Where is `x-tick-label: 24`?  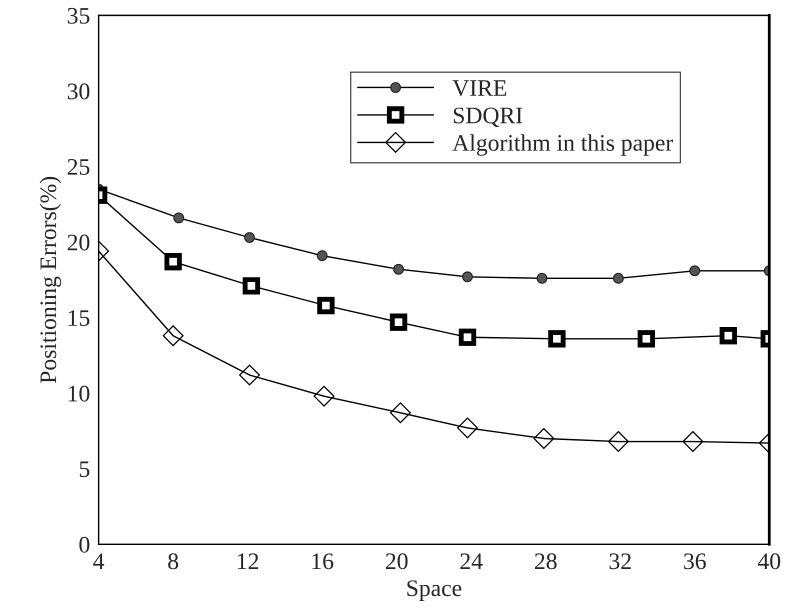
x-tick-label: 24 is located at coordinates (471, 561).